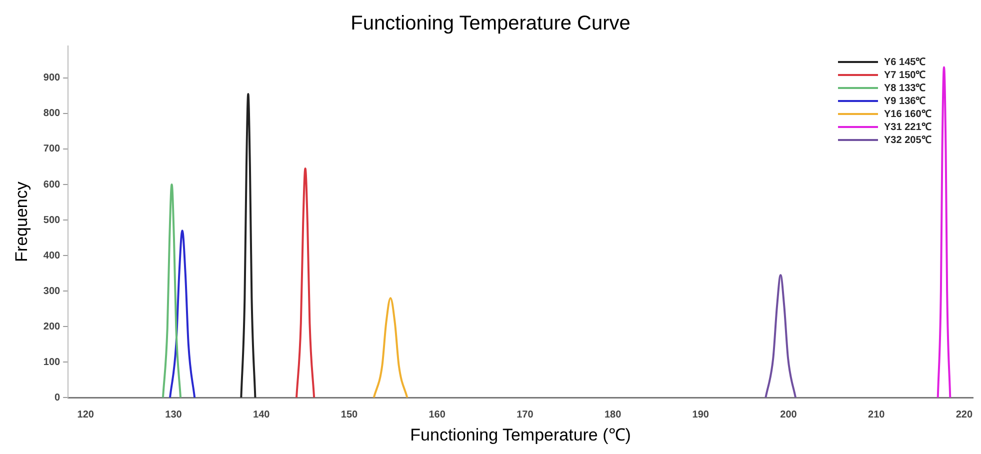 The image size is (981, 454). What do you see at coordinates (905, 62) in the screenshot?
I see `legend-label: Y6 145℃` at bounding box center [905, 62].